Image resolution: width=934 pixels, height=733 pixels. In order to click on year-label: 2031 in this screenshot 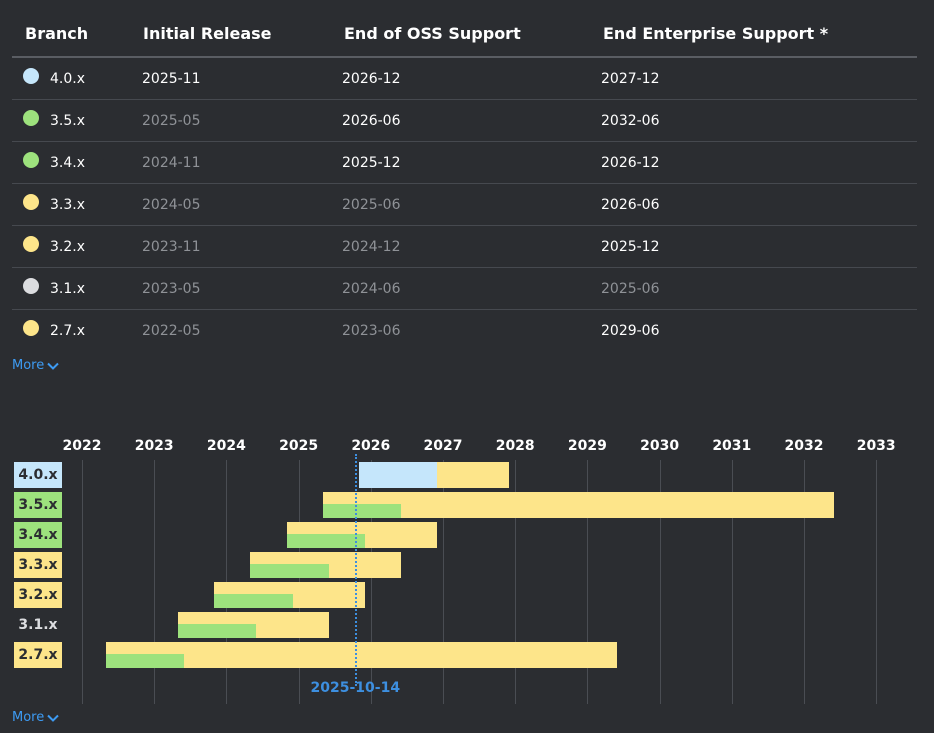, I will do `click(732, 446)`.